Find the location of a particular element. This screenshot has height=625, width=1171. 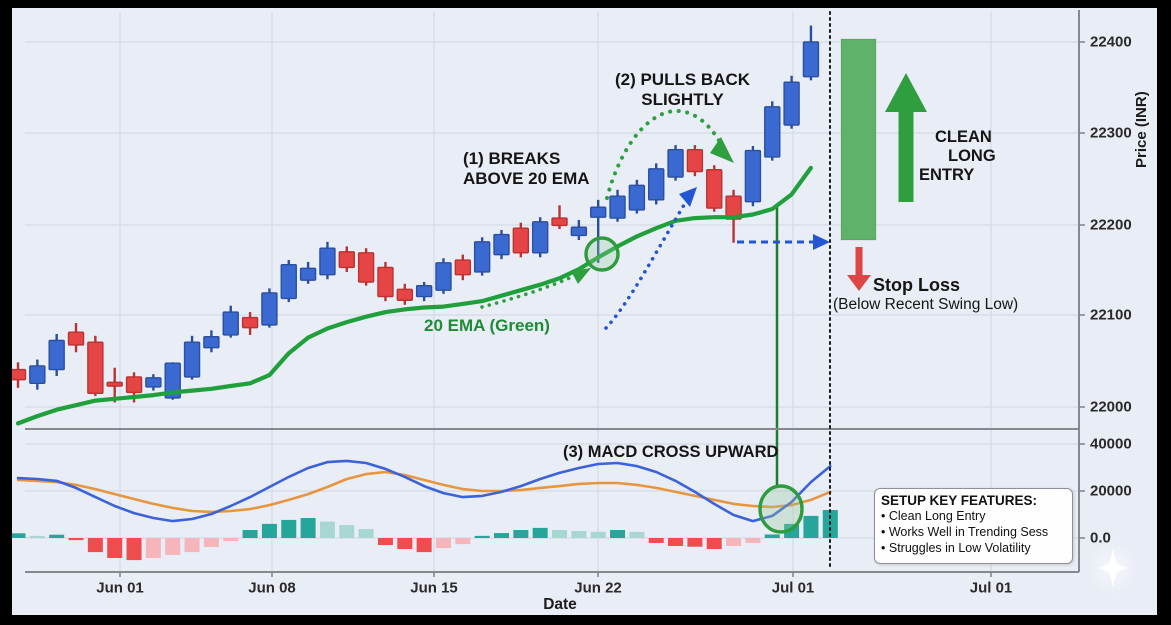

annotation-pulls-back: (2) PULLS BACK SLIGHTLY is located at coordinates (682, 89).